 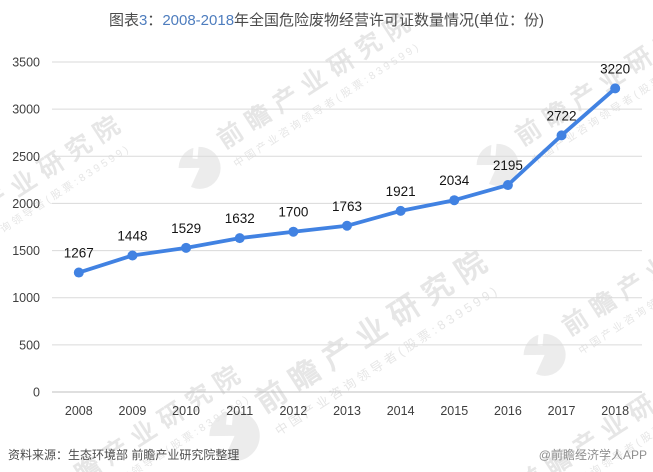 I want to click on x-tick-label: 2008, so click(x=79, y=411).